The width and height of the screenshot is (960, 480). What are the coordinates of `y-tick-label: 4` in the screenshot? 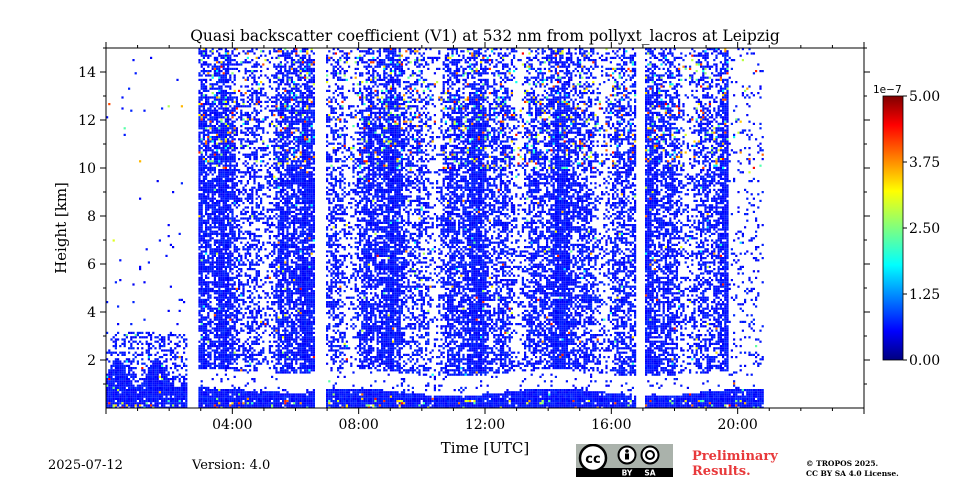 It's located at (91, 313).